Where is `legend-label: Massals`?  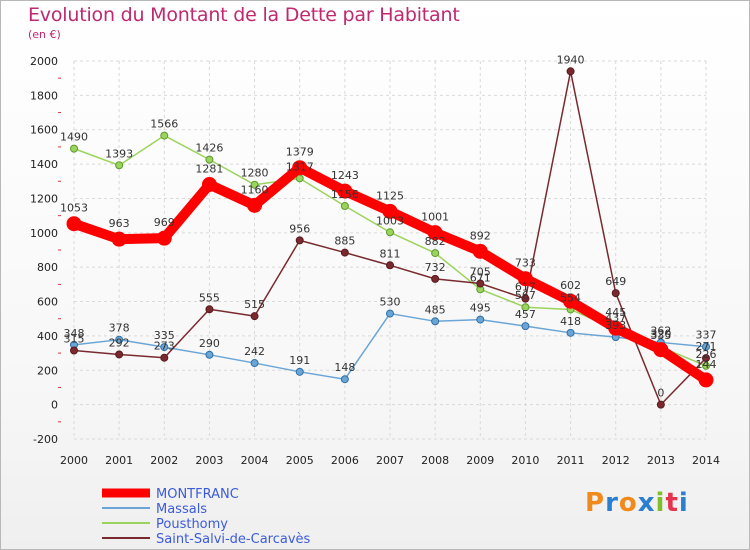 legend-label: Massals is located at coordinates (181, 509).